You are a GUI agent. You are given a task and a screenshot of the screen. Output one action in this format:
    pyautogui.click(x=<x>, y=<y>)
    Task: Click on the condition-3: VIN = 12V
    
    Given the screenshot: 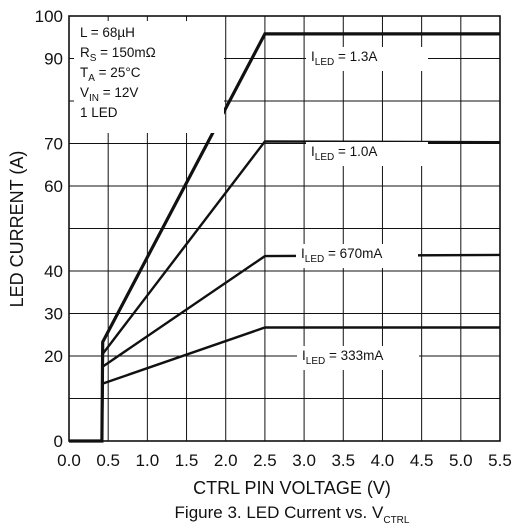 What is the action you would take?
    pyautogui.click(x=109, y=94)
    